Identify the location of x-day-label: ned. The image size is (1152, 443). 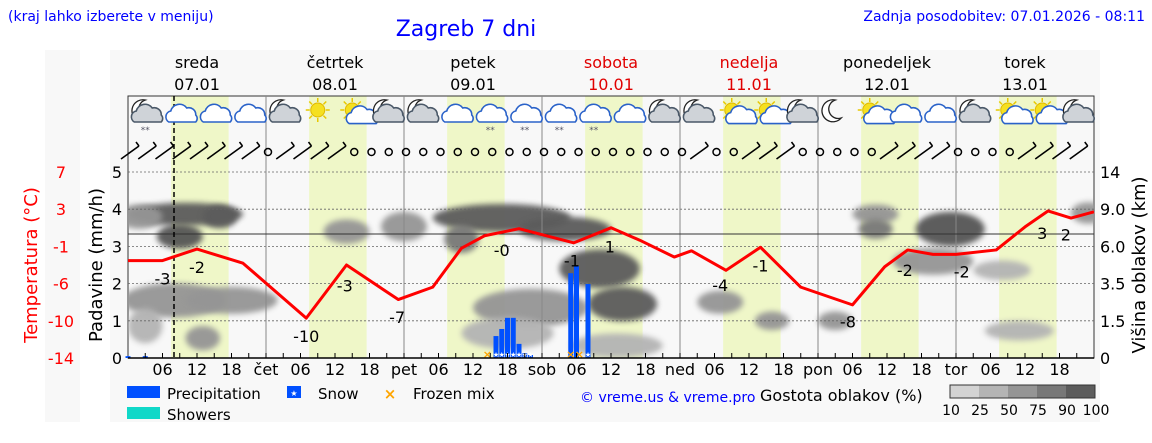
(680, 369).